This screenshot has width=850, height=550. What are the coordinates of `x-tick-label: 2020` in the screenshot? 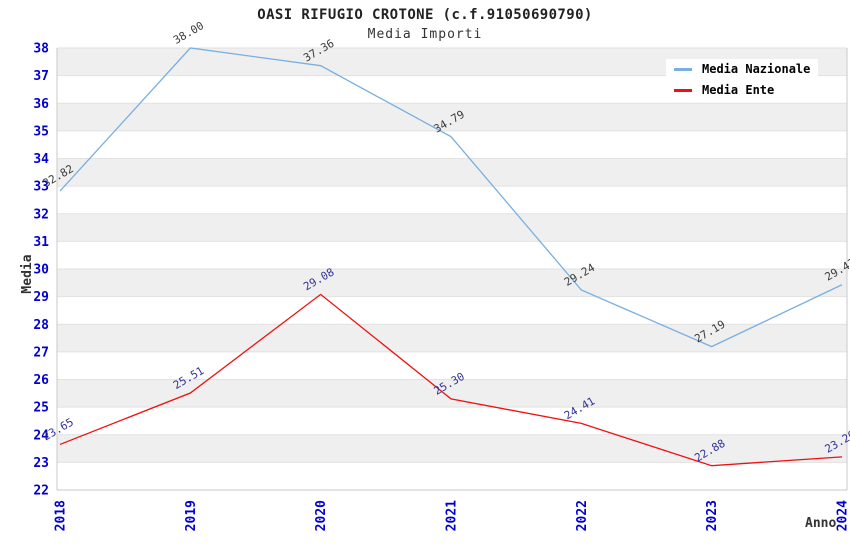 It's located at (321, 515).